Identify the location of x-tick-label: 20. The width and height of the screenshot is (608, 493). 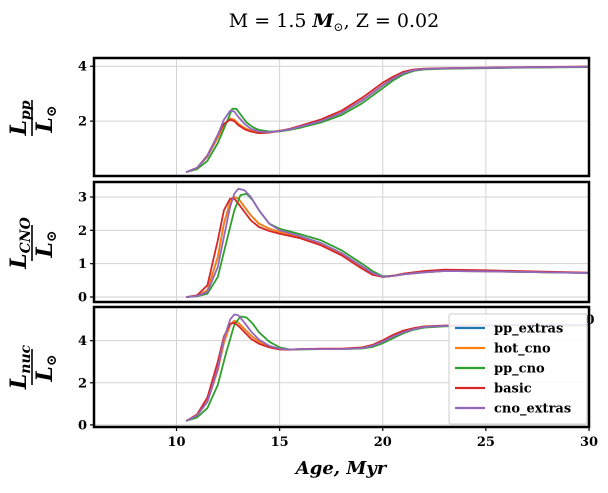
(383, 442).